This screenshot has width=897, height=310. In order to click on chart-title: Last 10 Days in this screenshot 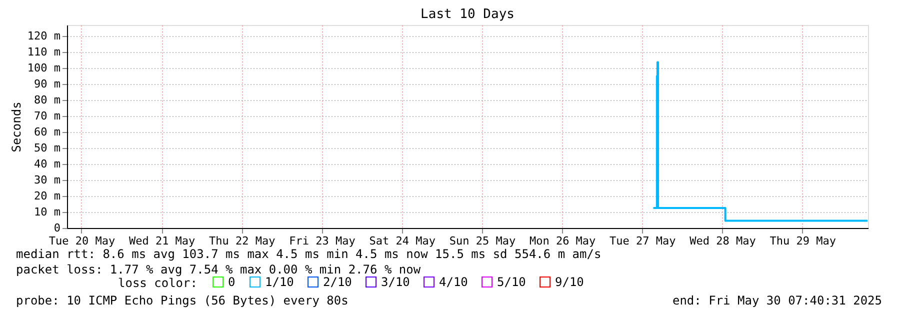, I will do `click(467, 14)`.